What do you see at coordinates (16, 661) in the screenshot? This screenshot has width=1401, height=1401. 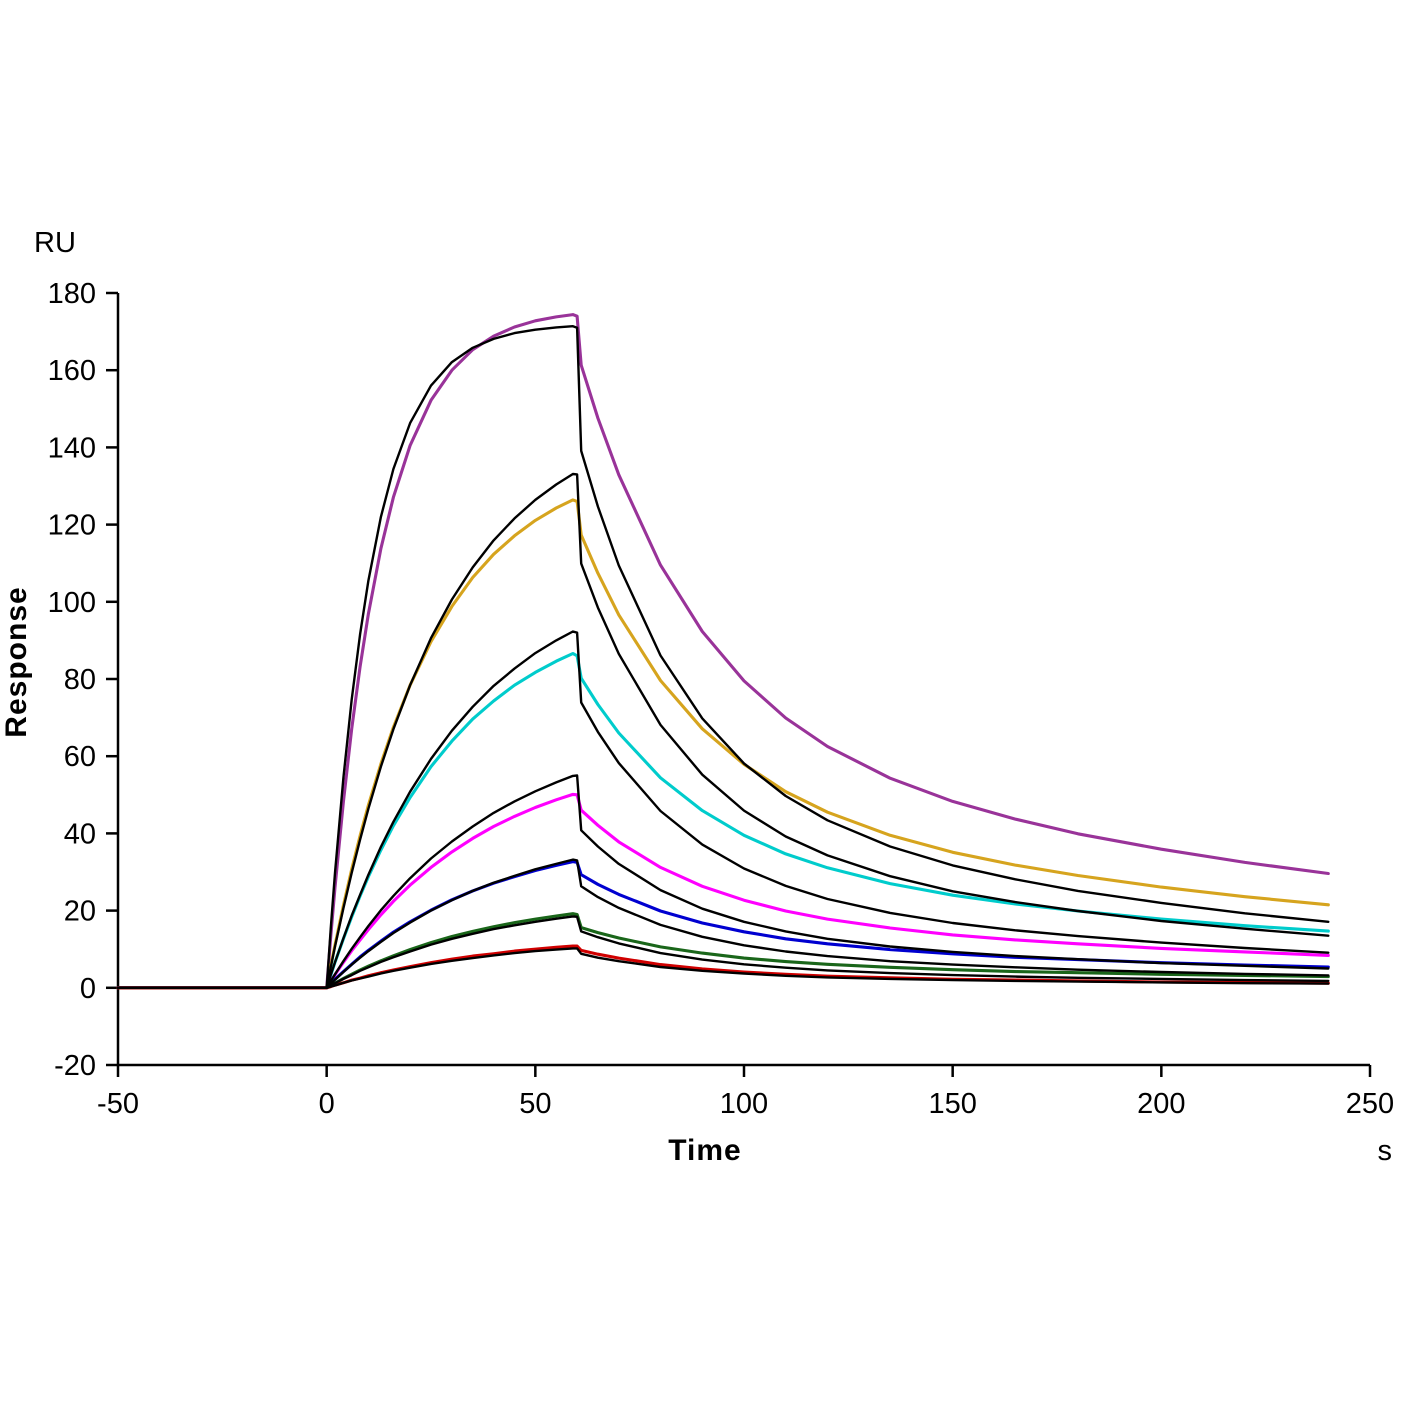 I see `y-axis-title: Response` at bounding box center [16, 661].